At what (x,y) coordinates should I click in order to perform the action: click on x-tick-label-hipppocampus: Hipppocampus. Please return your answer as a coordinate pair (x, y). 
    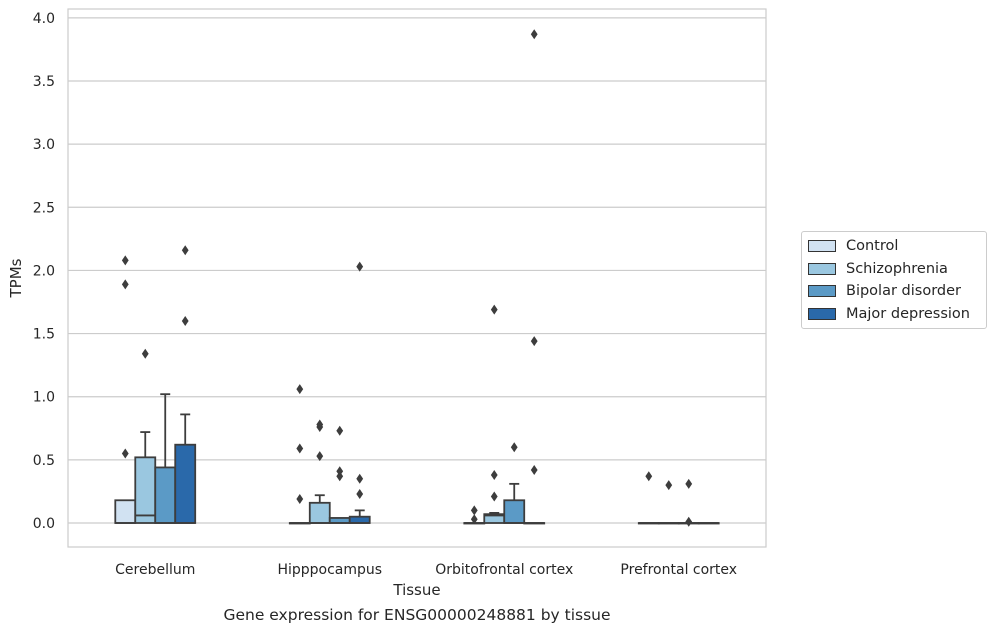
    Looking at the image, I should click on (329, 570).